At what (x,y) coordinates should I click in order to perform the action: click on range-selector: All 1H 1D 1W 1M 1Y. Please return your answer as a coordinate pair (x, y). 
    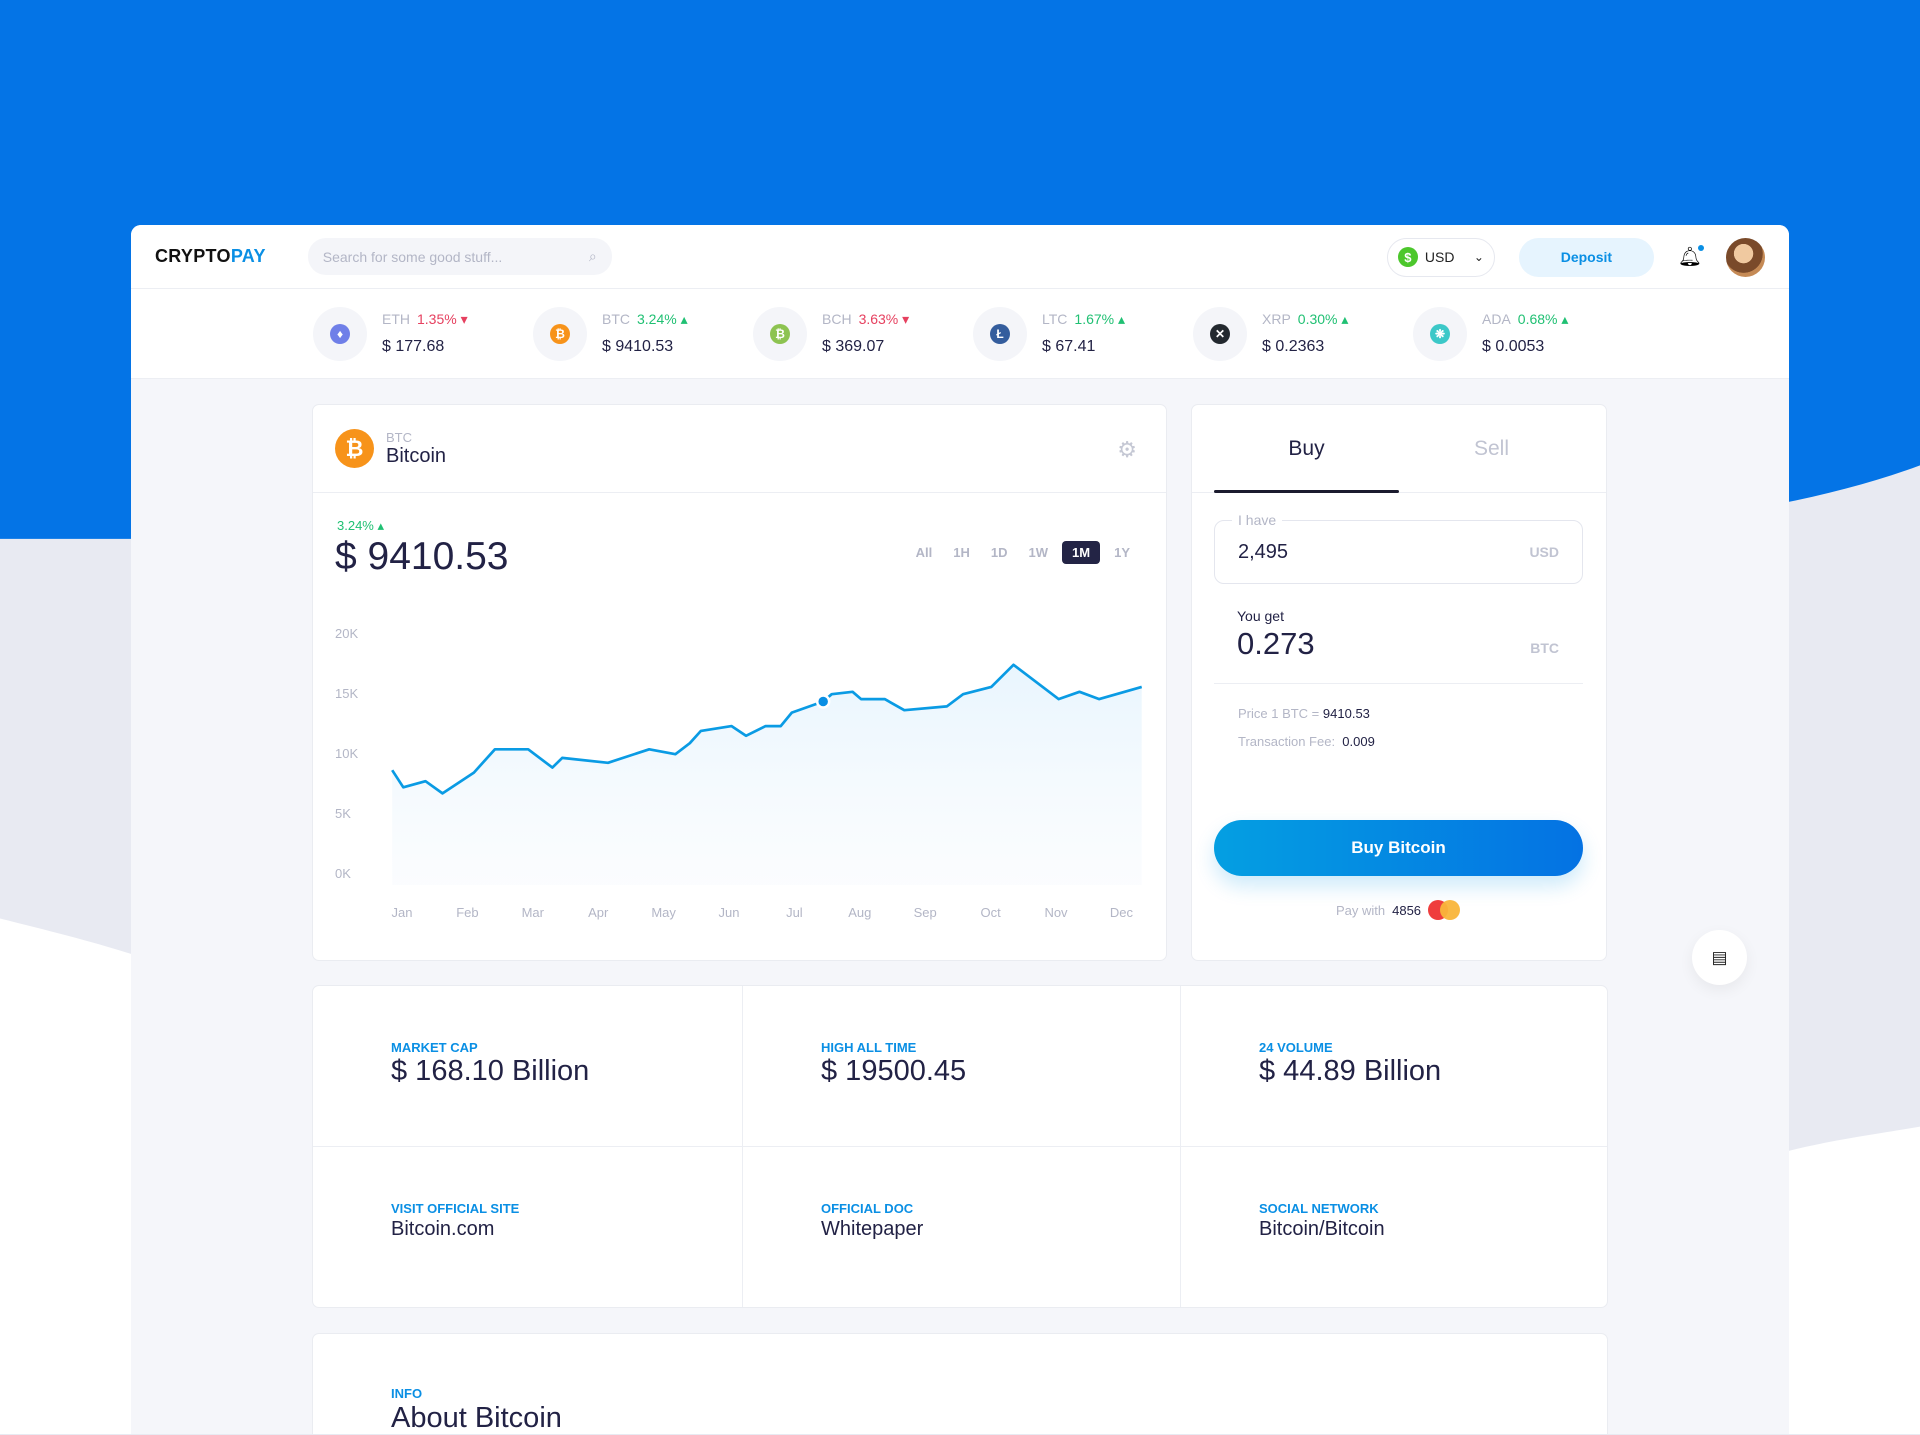
    Looking at the image, I should click on (1023, 552).